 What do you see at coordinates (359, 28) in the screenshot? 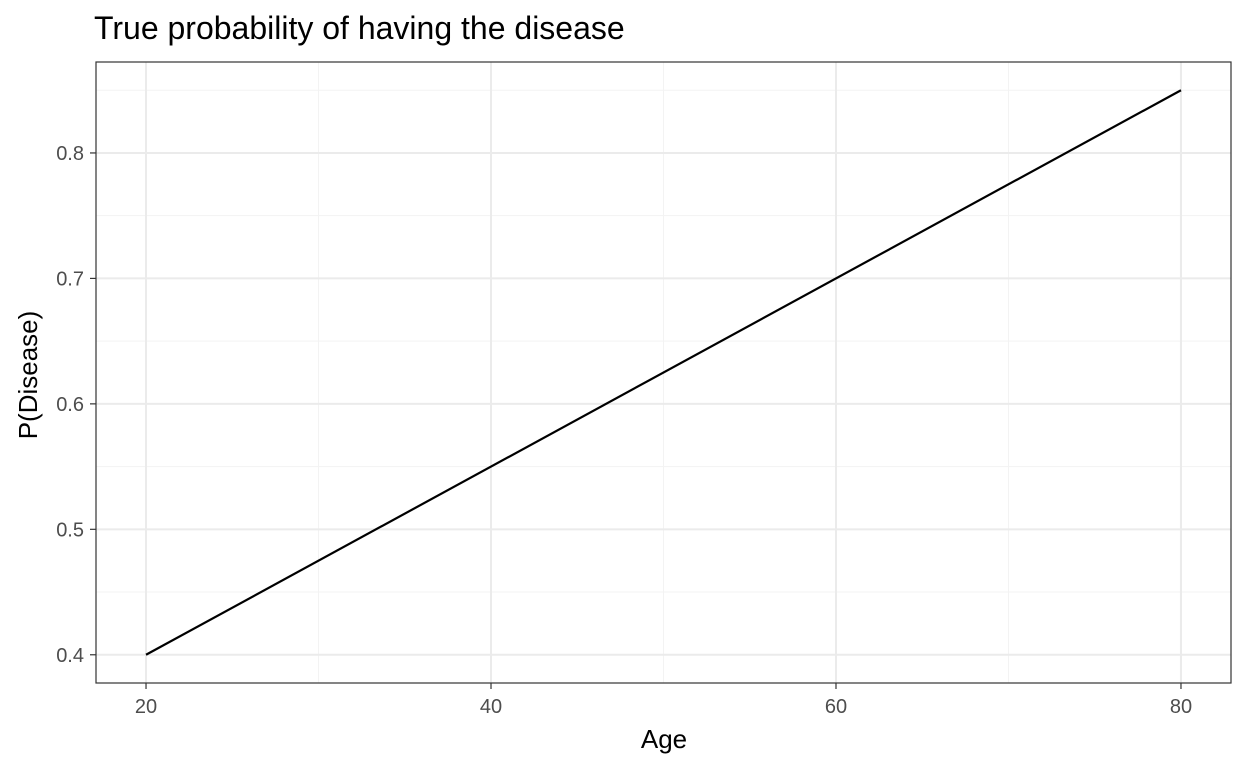
I see `chart-title: True probability of having the disease` at bounding box center [359, 28].